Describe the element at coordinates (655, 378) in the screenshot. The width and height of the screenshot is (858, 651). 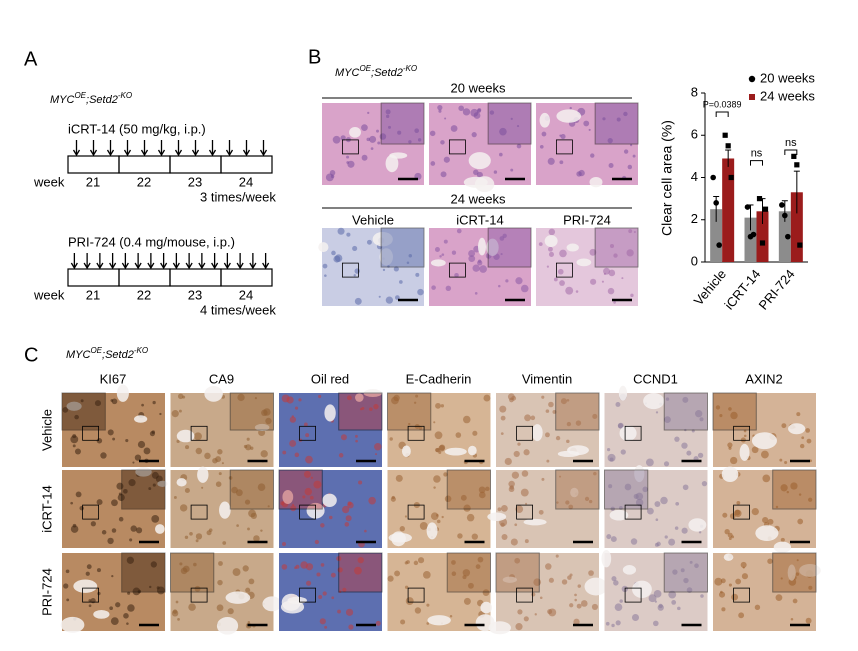
I see `column-label: CCND1` at that location.